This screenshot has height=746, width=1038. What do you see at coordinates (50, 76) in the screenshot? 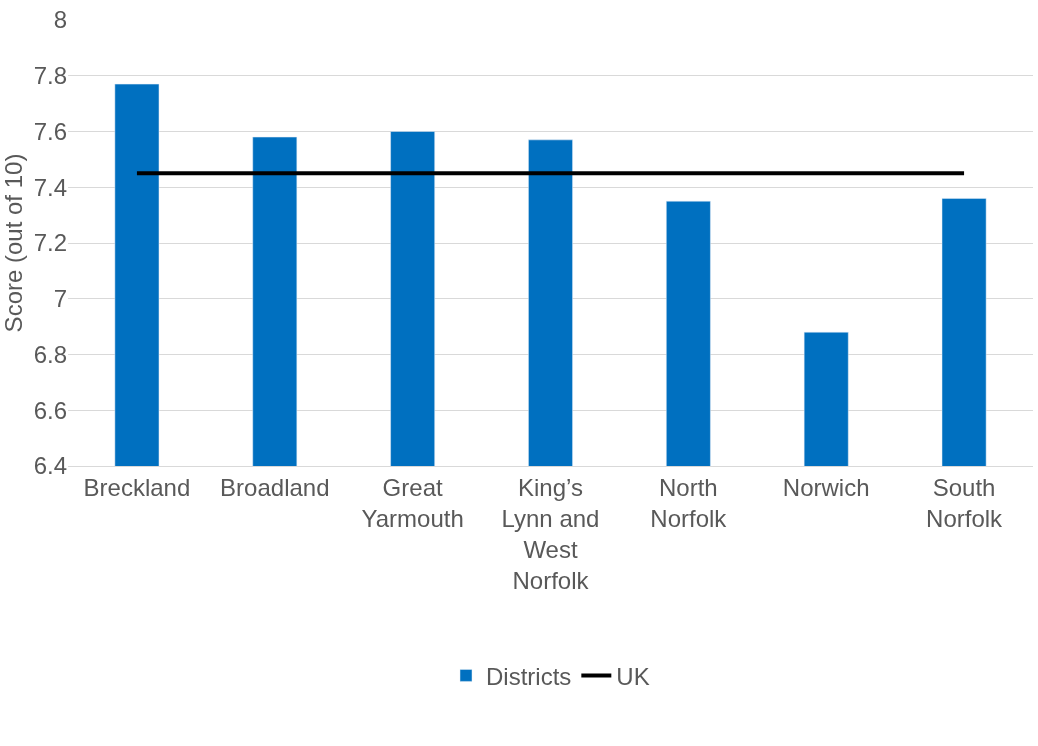
I see `y-tick-label: 7.8` at bounding box center [50, 76].